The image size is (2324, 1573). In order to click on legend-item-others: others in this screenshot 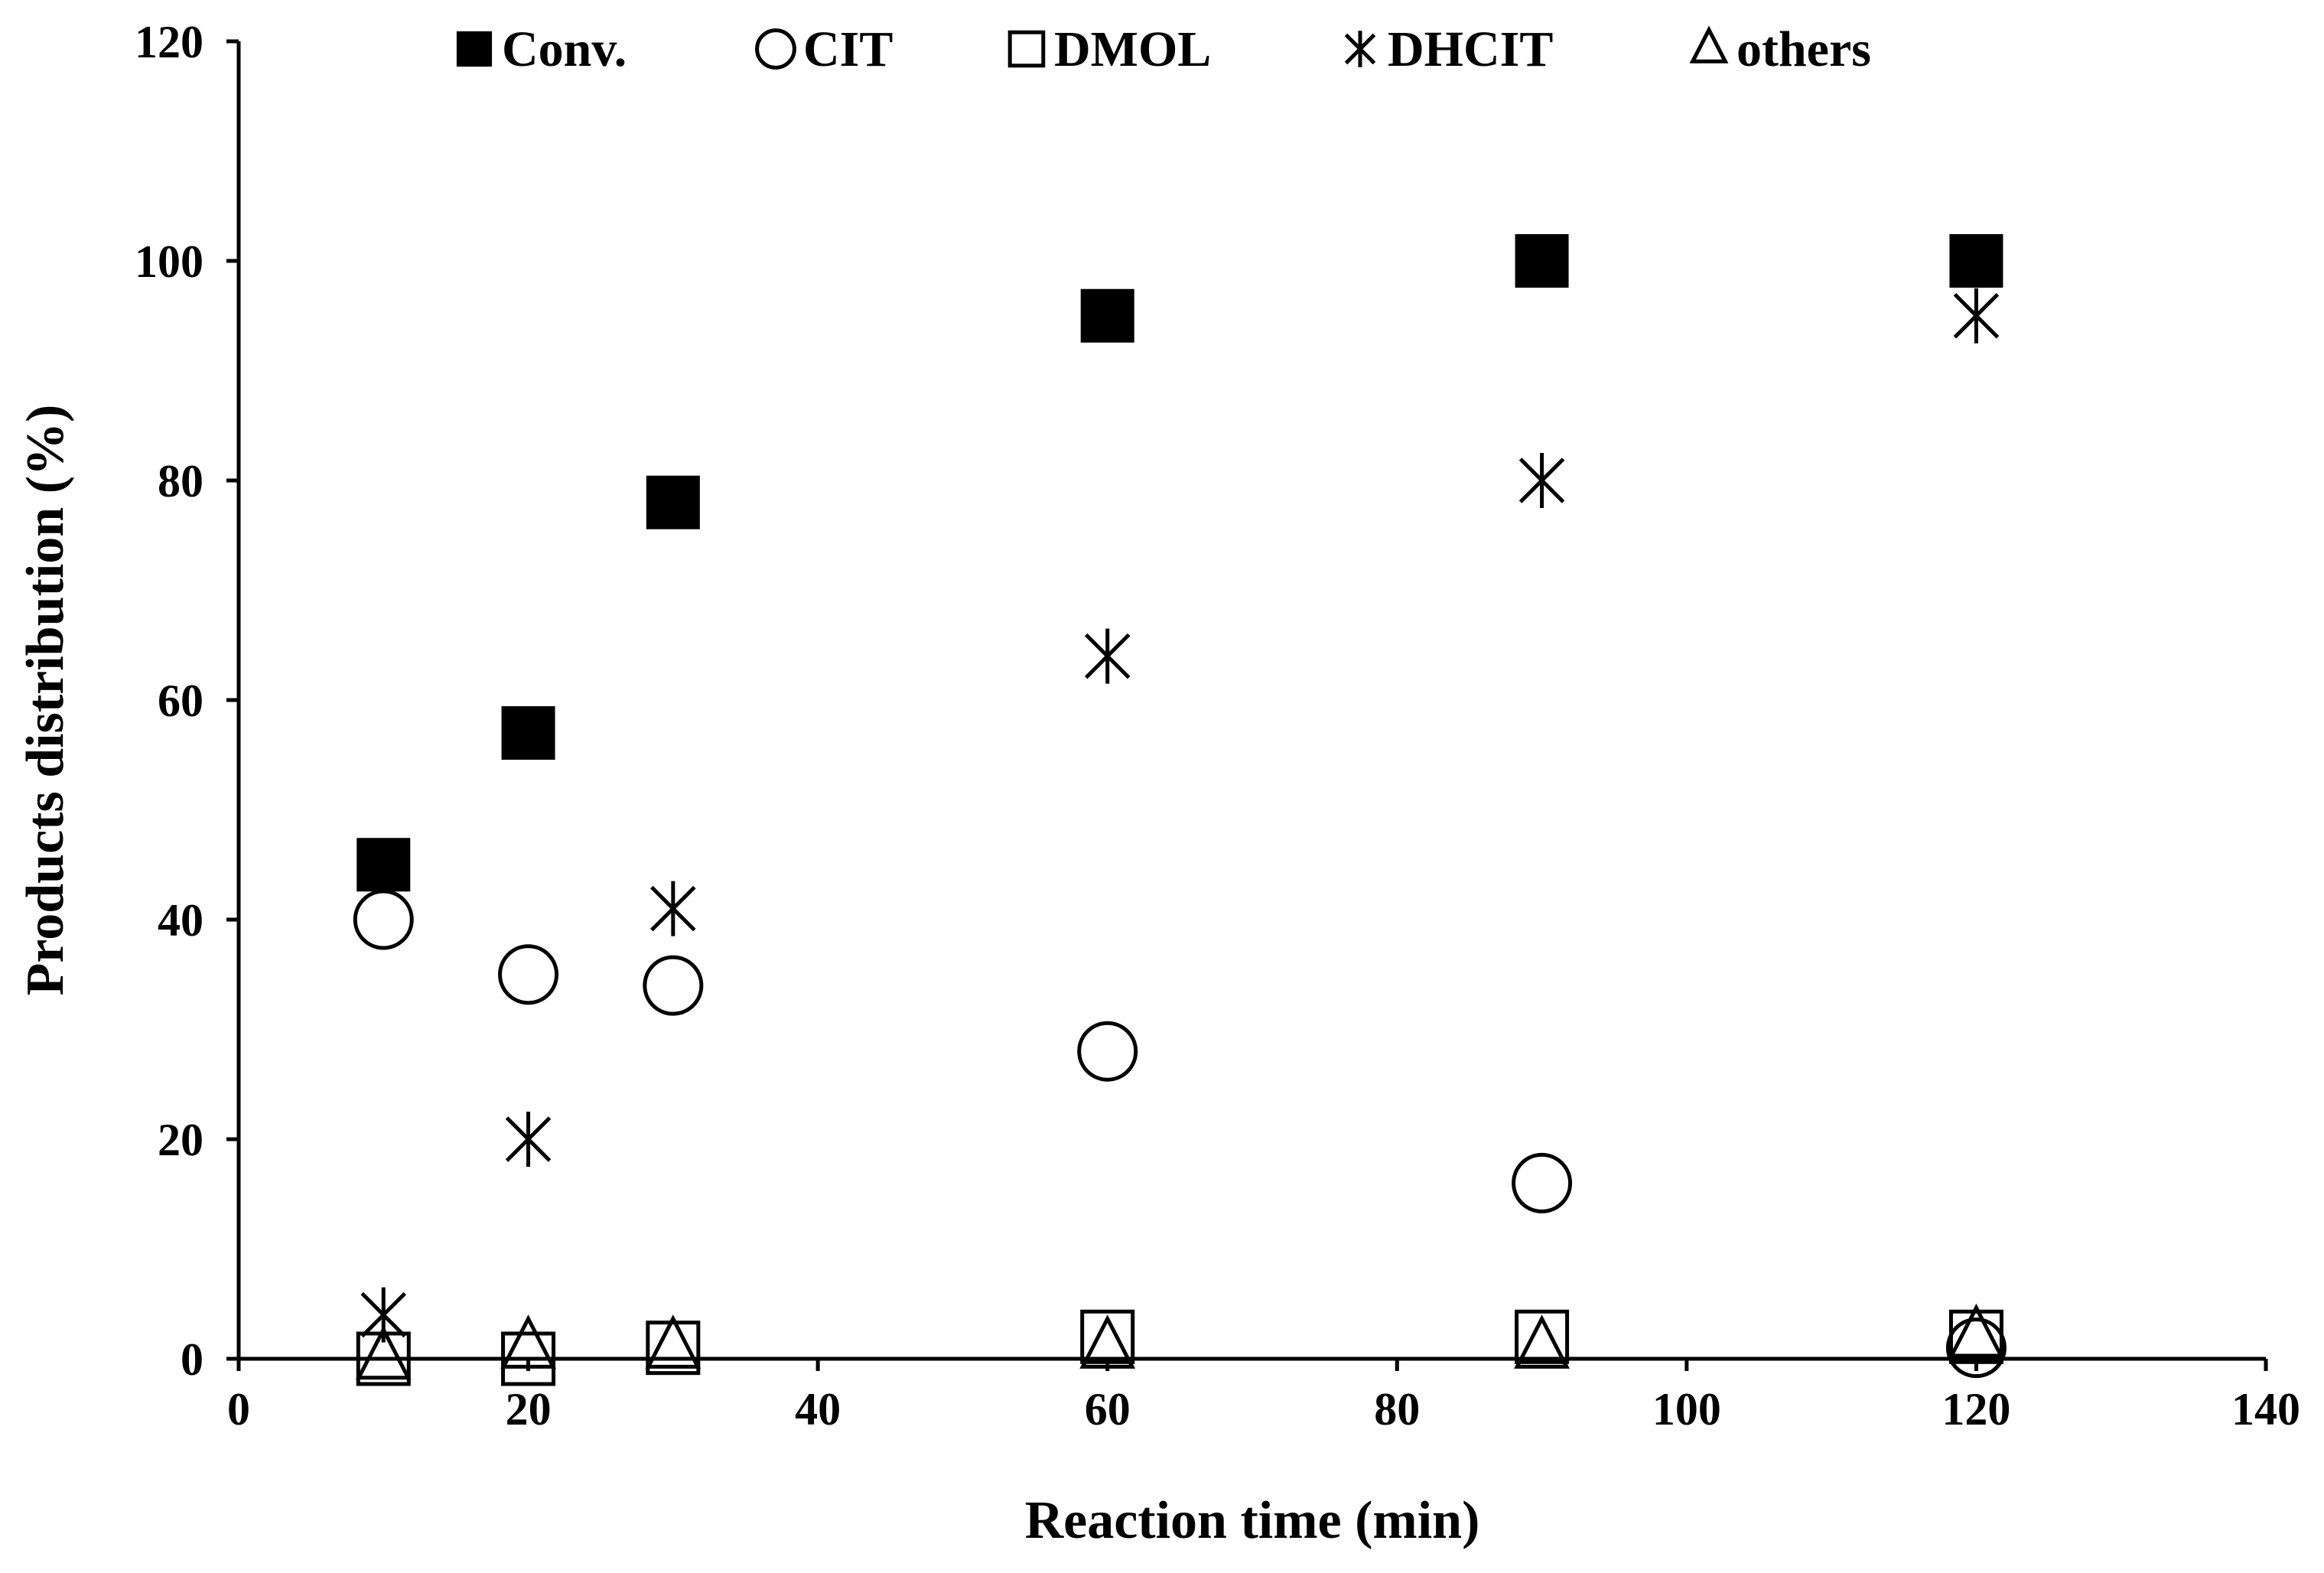, I will do `click(1780, 49)`.